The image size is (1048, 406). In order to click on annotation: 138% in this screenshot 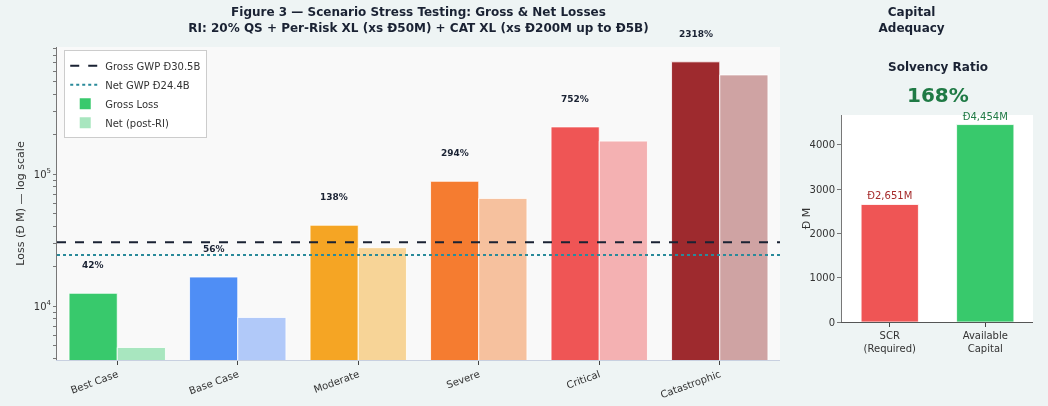, I will do `click(334, 197)`.